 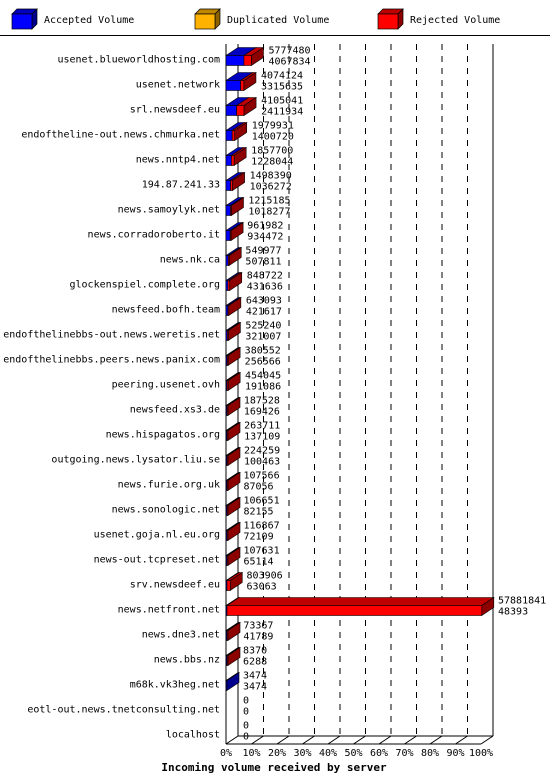 What do you see at coordinates (258, 512) in the screenshot?
I see `value-label-accepted: 82155` at bounding box center [258, 512].